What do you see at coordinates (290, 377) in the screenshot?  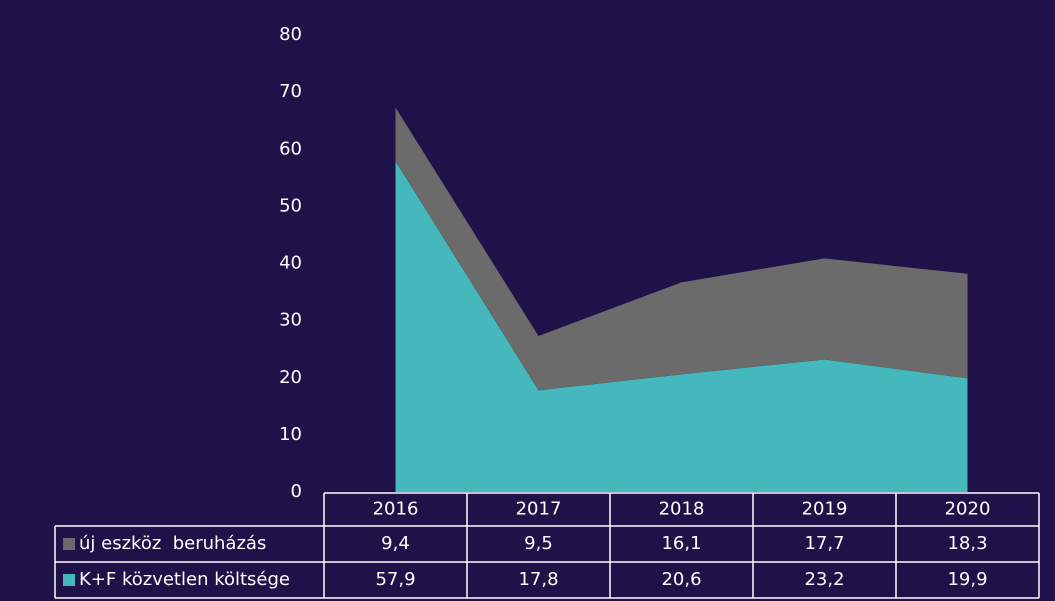 I see `y-tick-label: 20` at bounding box center [290, 377].